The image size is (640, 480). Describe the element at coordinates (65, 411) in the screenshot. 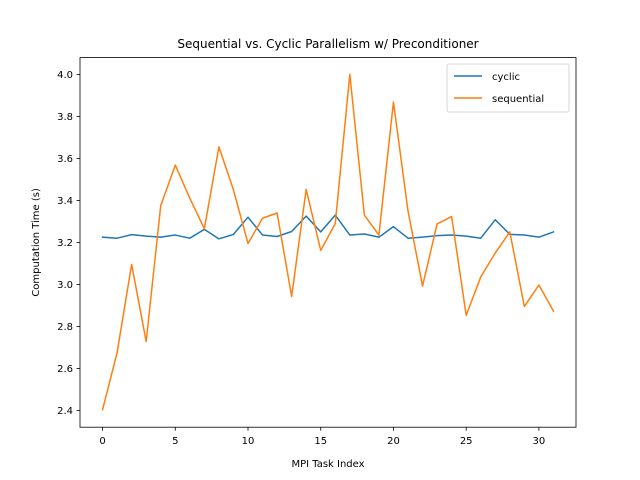

I see `y-tick-label: 2.4` at that location.